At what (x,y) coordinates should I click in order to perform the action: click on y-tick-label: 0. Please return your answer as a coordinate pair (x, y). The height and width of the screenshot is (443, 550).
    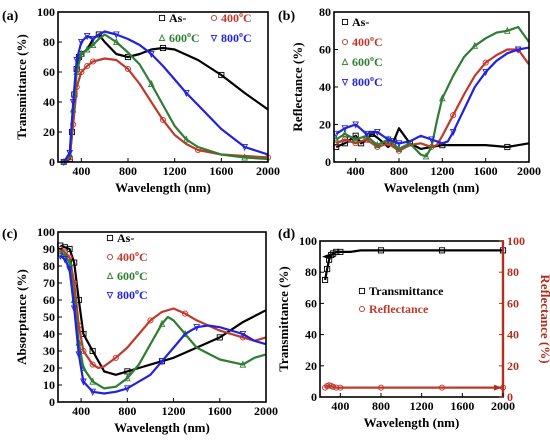
    Looking at the image, I should click on (52, 162).